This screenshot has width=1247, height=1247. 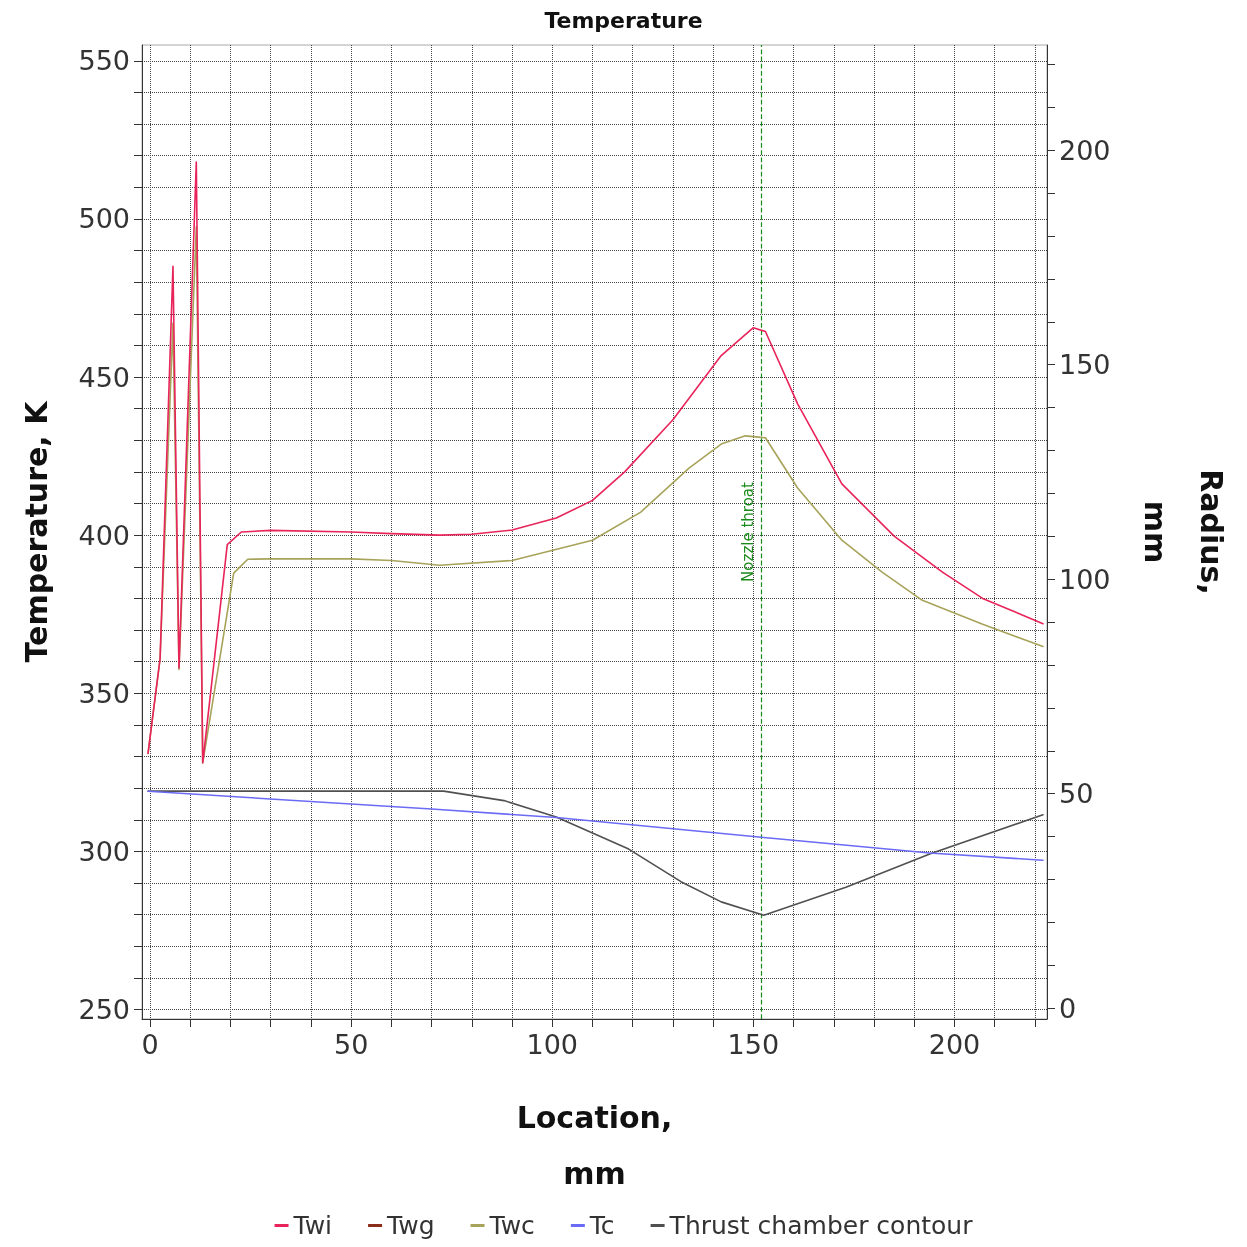 I want to click on legend-label: Tc, so click(x=601, y=1225).